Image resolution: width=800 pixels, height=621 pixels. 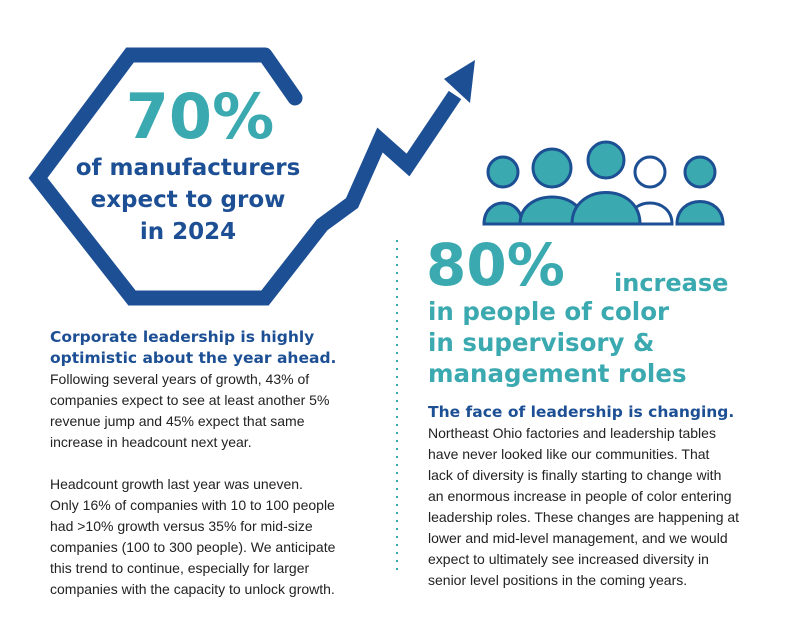 I want to click on right-heading: The face of leadership is changing., so click(x=581, y=412).